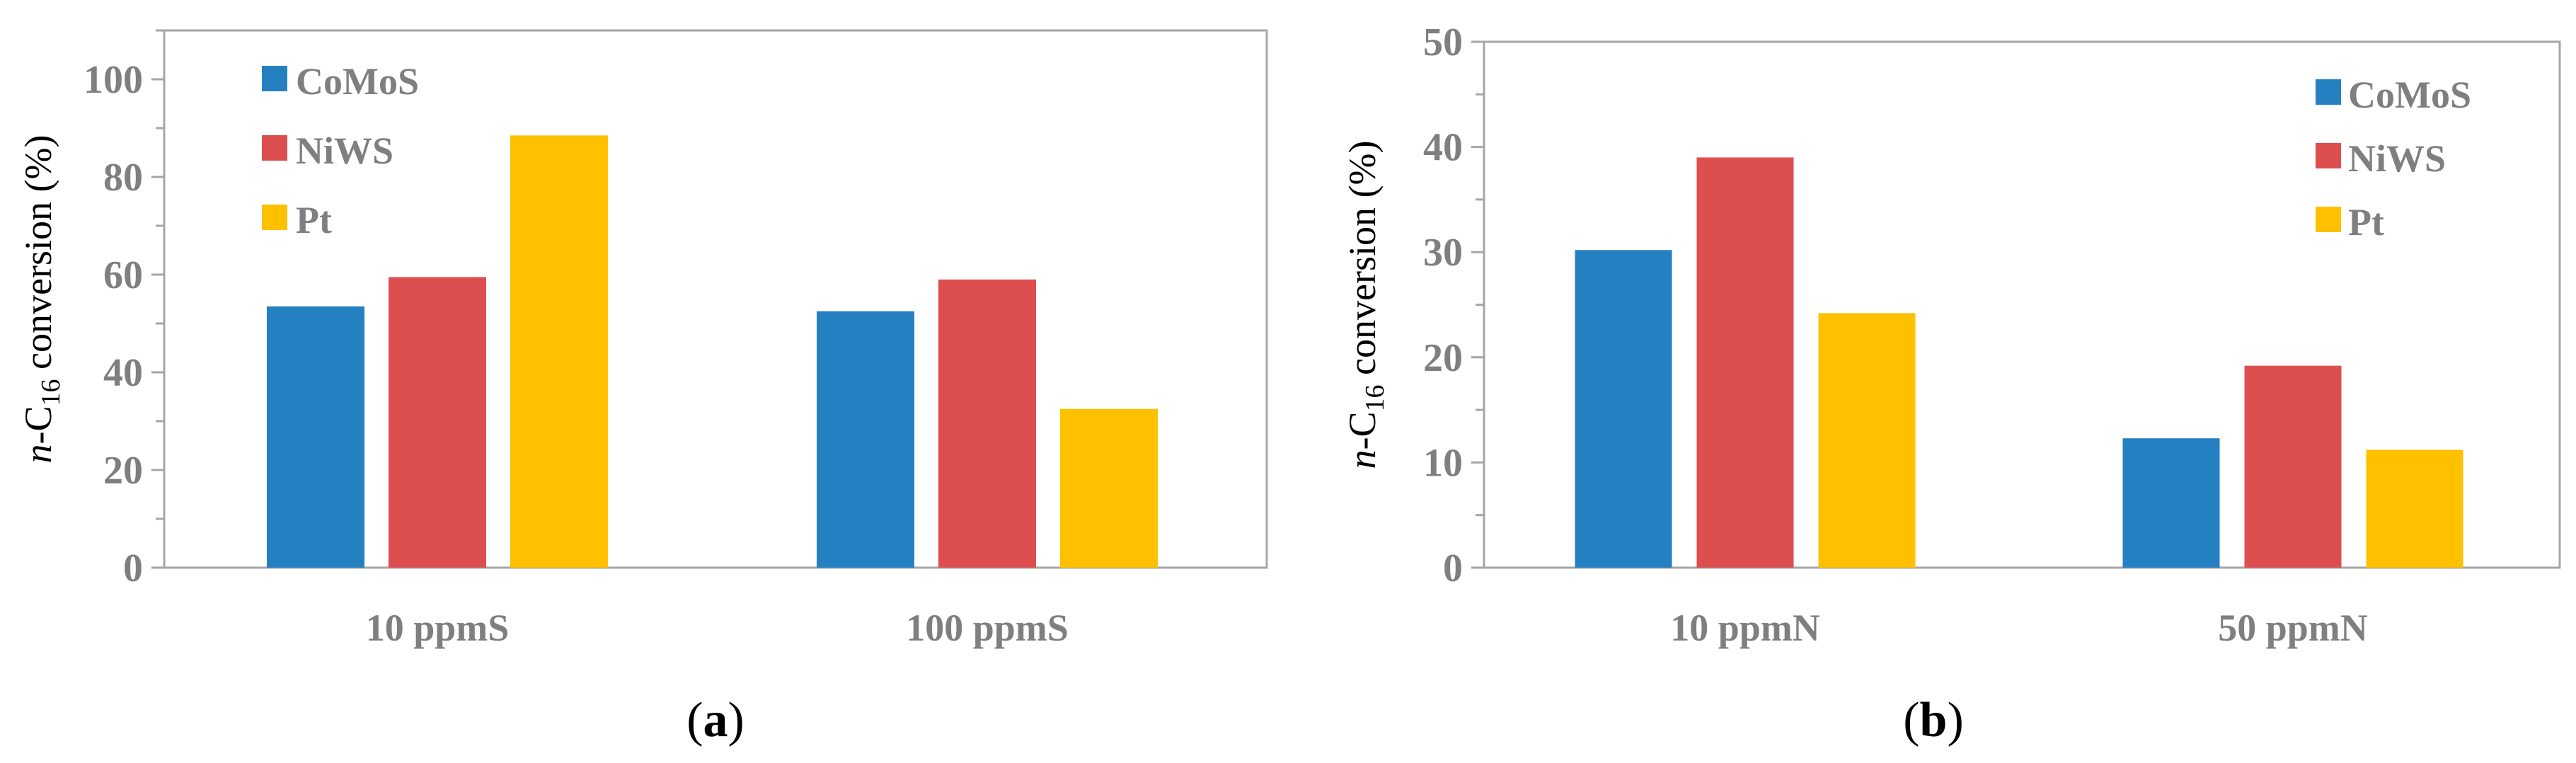 This screenshot has height=763, width=2576. What do you see at coordinates (1745, 362) in the screenshot?
I see `bar-niws-10-ppmn` at bounding box center [1745, 362].